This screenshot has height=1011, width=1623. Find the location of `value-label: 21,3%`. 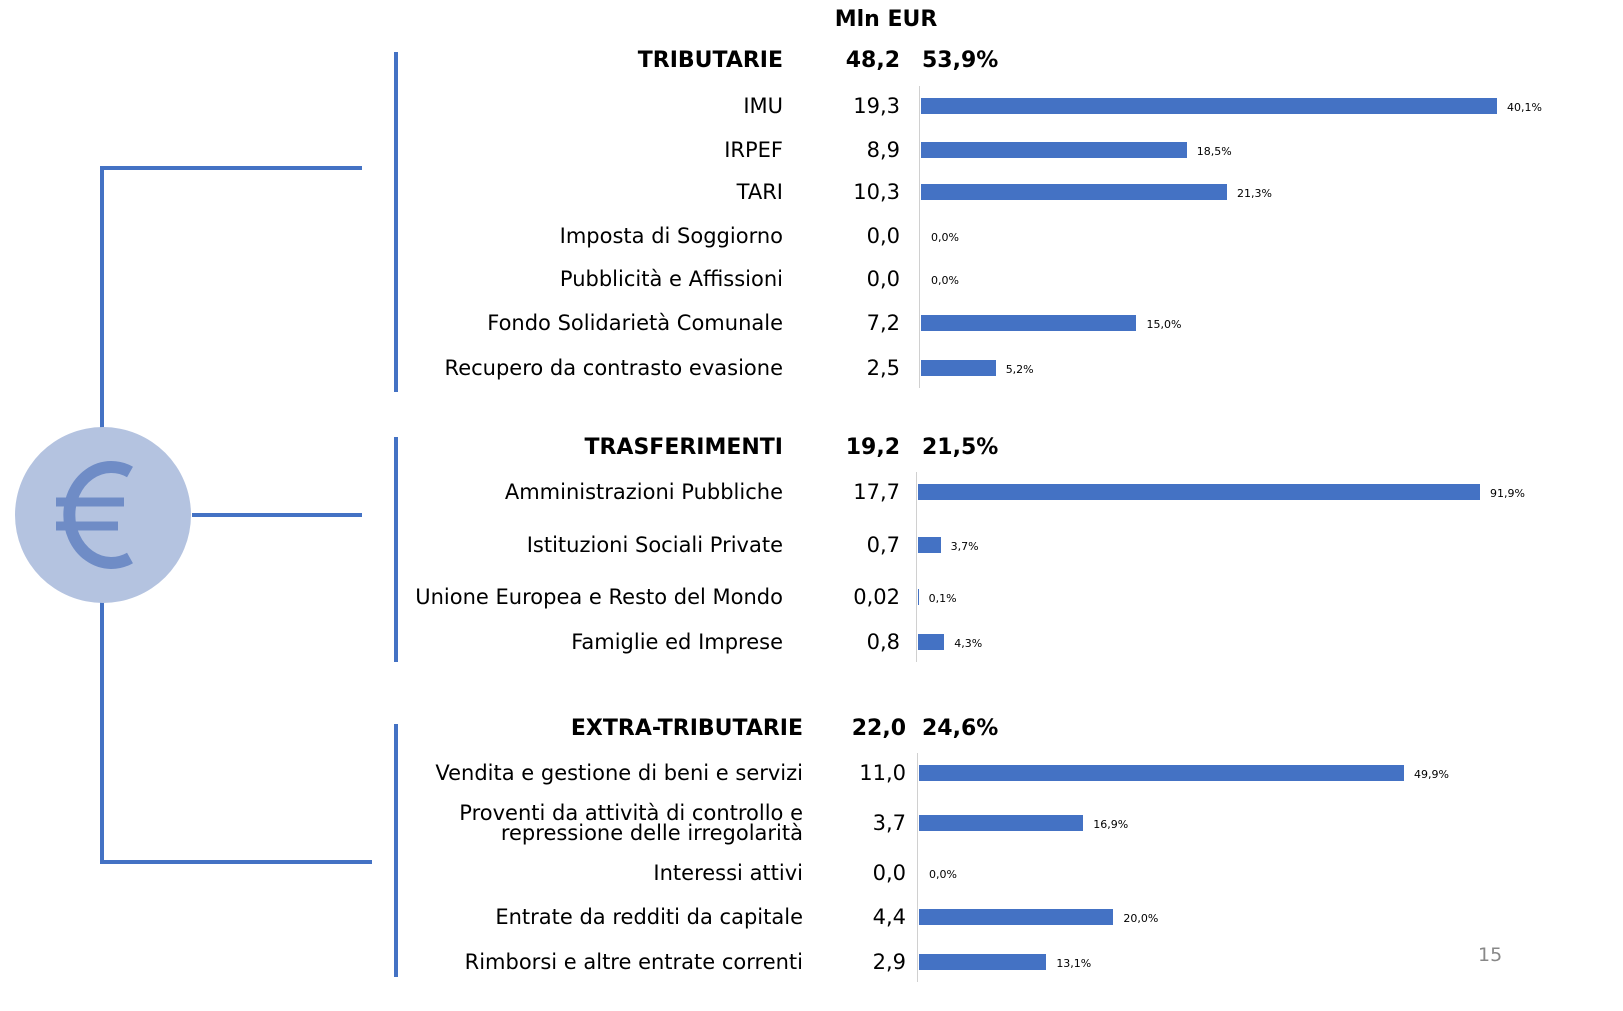

value-label: 21,3% is located at coordinates (1254, 193).